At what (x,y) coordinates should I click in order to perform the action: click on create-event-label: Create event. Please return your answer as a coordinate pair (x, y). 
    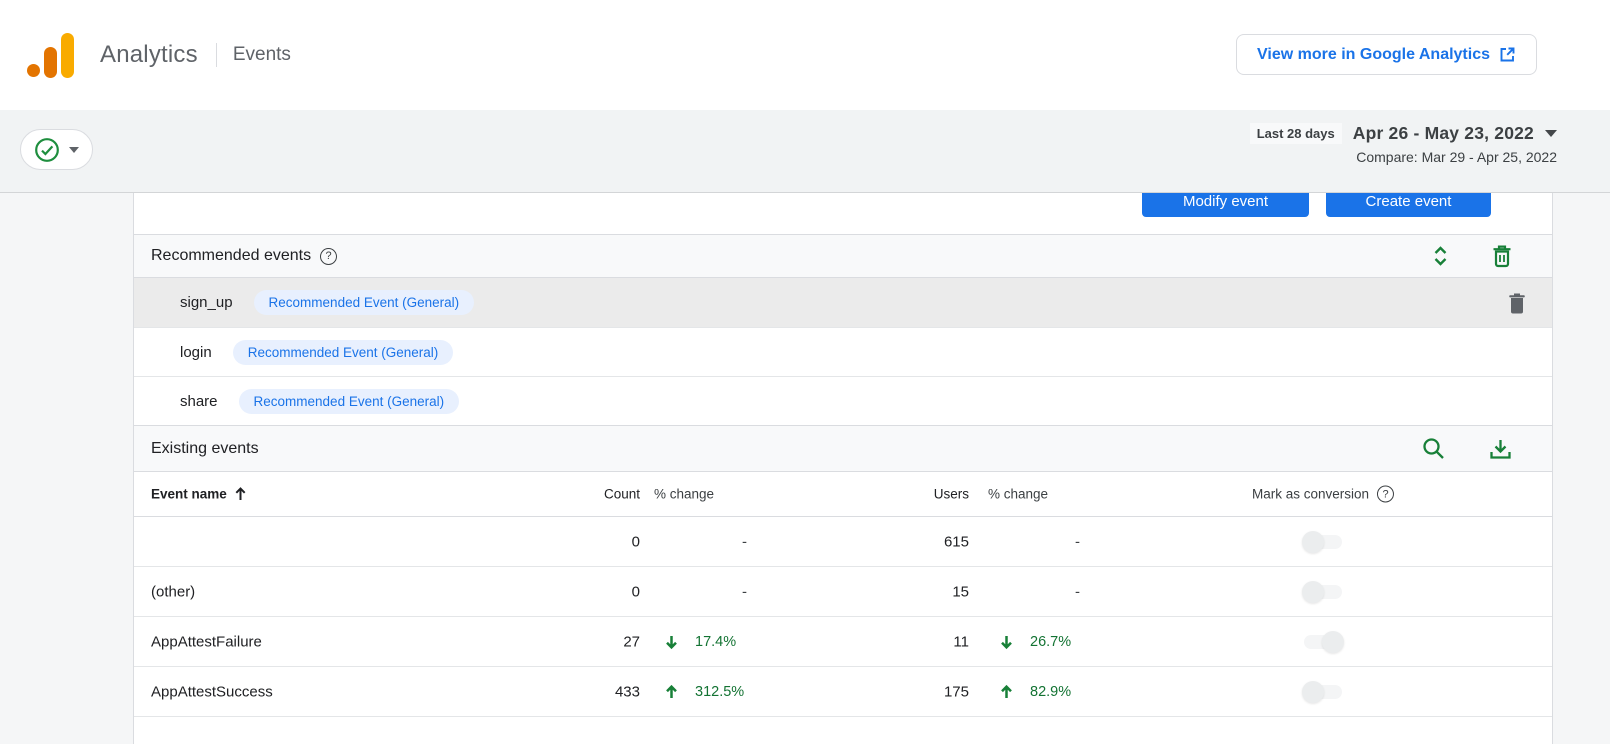
    Looking at the image, I should click on (1408, 201).